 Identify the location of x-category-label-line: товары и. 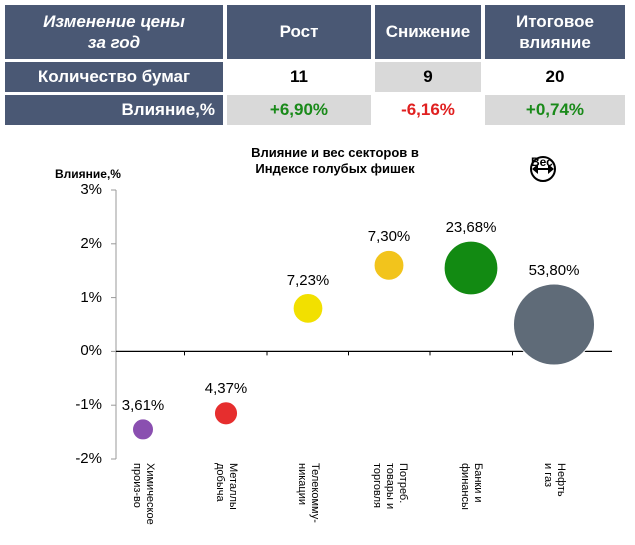
(389, 486).